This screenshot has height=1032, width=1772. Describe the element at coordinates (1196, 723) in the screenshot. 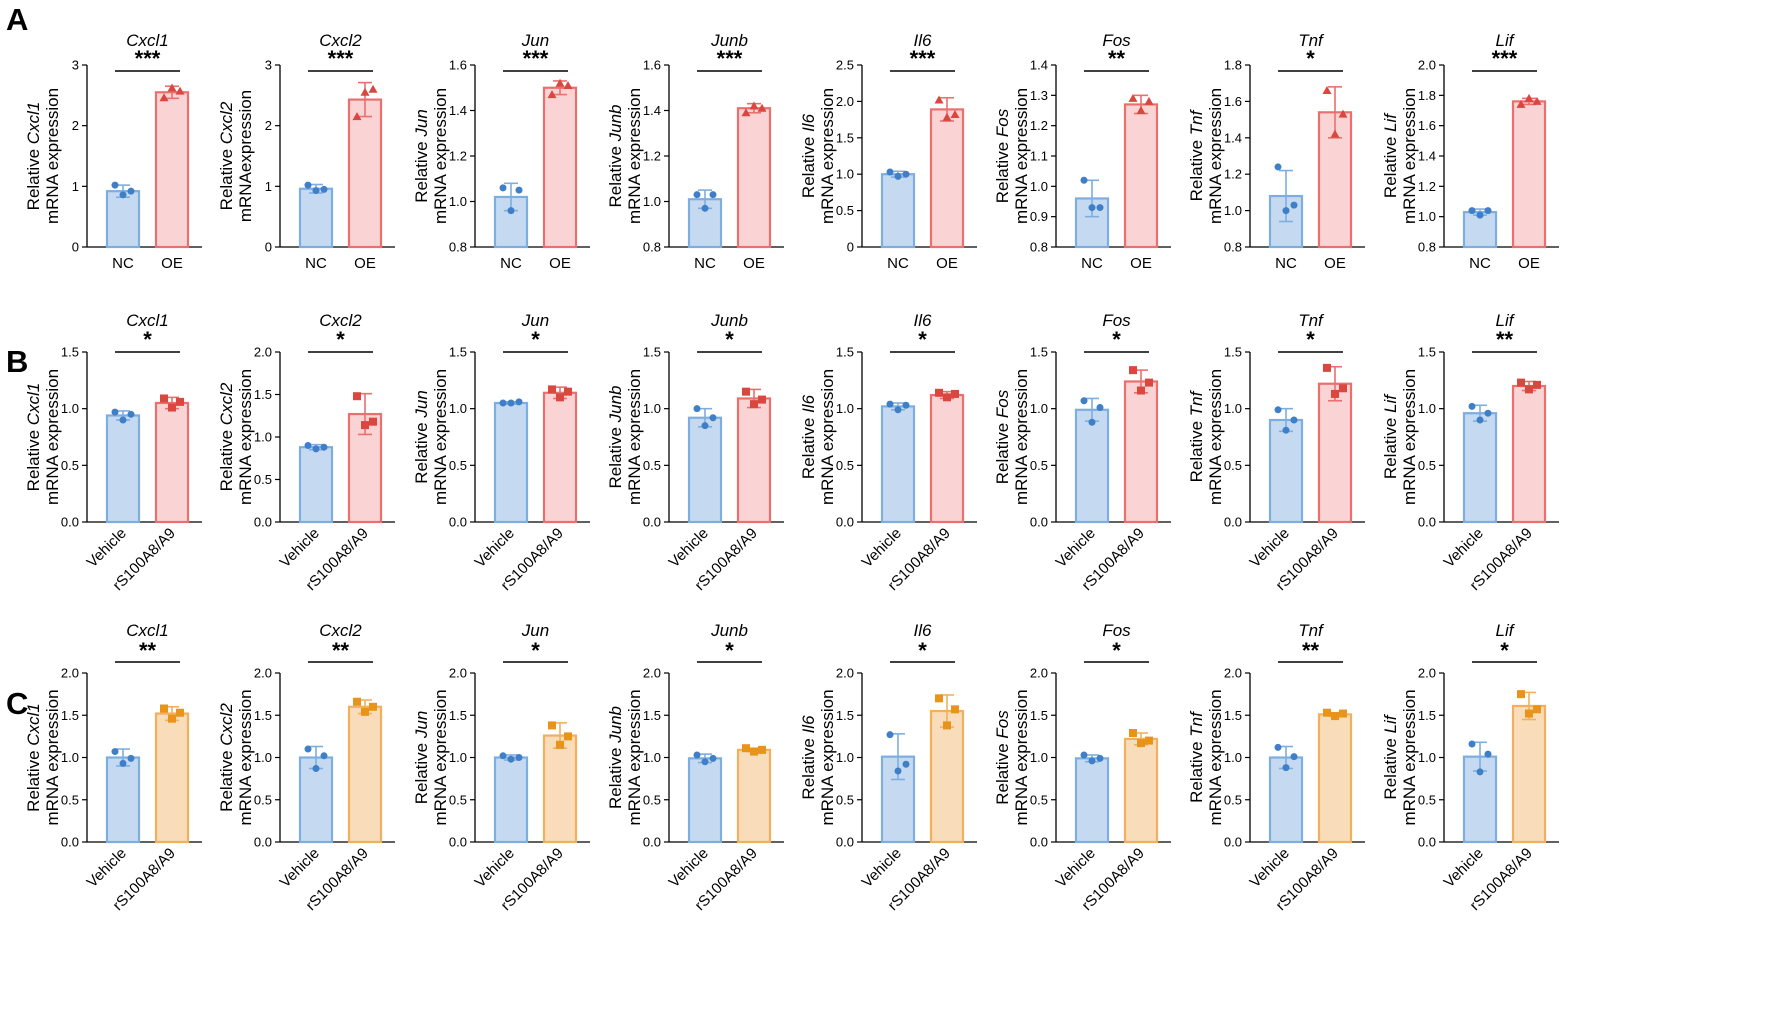

I see `y-label-gene: Tnf` at that location.